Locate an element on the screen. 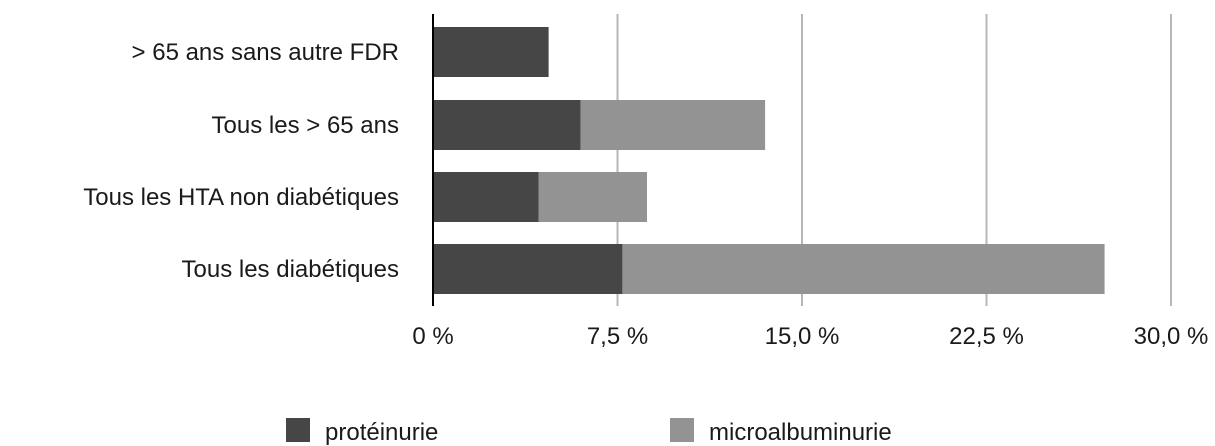 Image resolution: width=1215 pixels, height=446 pixels. legend-swatch-proteinurie is located at coordinates (298, 430).